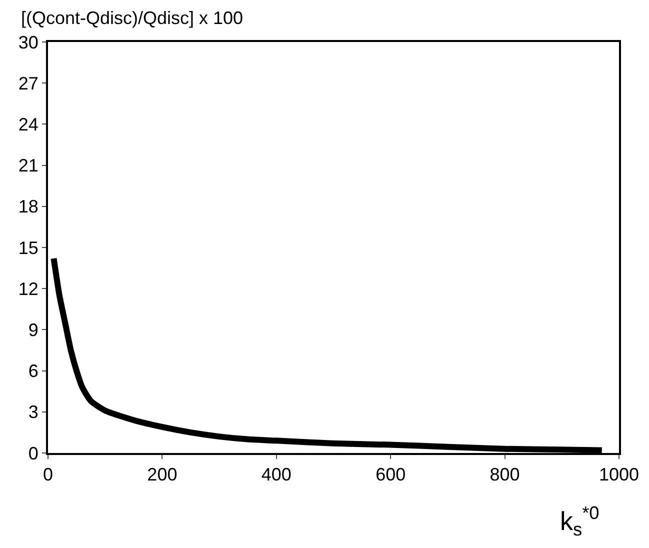  What do you see at coordinates (28, 288) in the screenshot?
I see `y-tick-label: 12` at bounding box center [28, 288].